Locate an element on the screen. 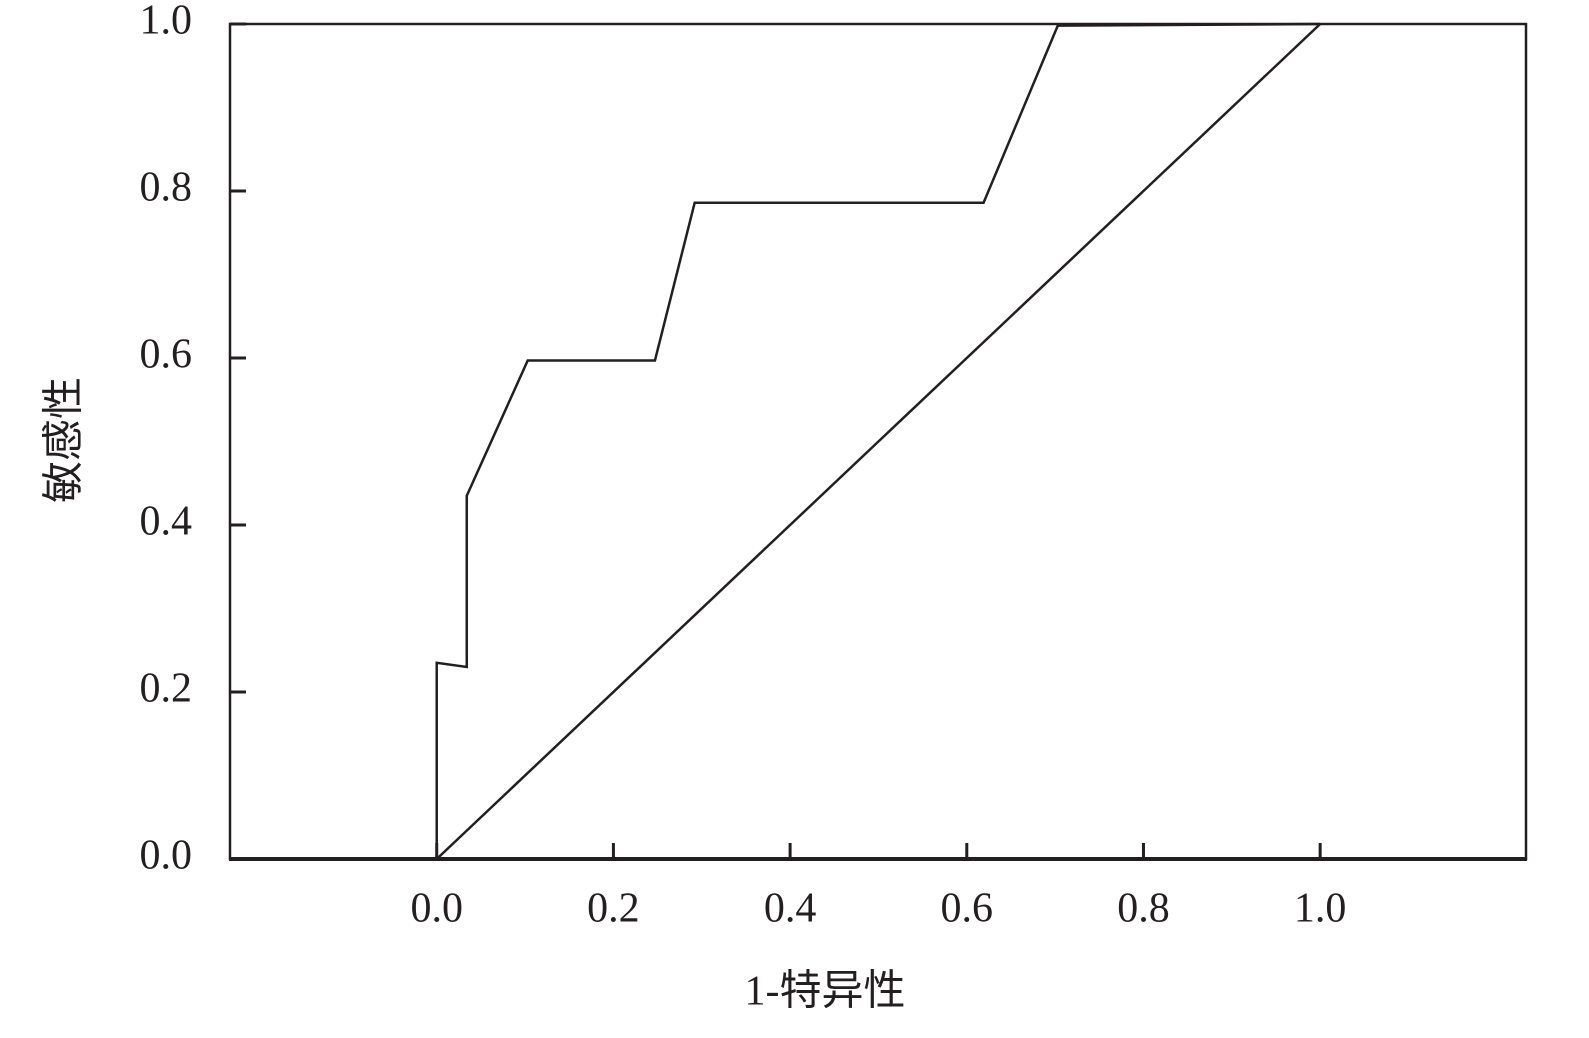 Image resolution: width=1589 pixels, height=1038 pixels. y-tick-label: 1.0 is located at coordinates (166, 22).